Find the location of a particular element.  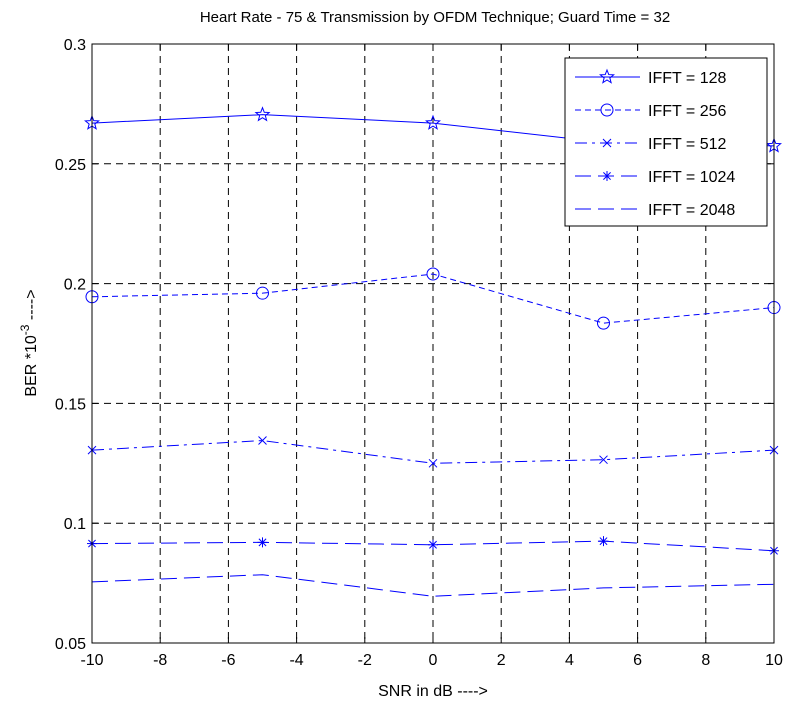

y-axis-label-superscript: -3 is located at coordinates (25, 329).